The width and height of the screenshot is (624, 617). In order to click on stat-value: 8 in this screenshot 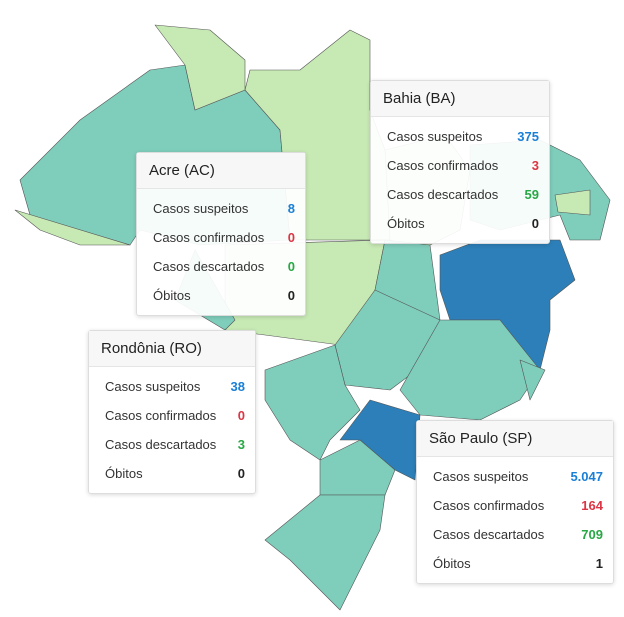, I will do `click(291, 208)`.